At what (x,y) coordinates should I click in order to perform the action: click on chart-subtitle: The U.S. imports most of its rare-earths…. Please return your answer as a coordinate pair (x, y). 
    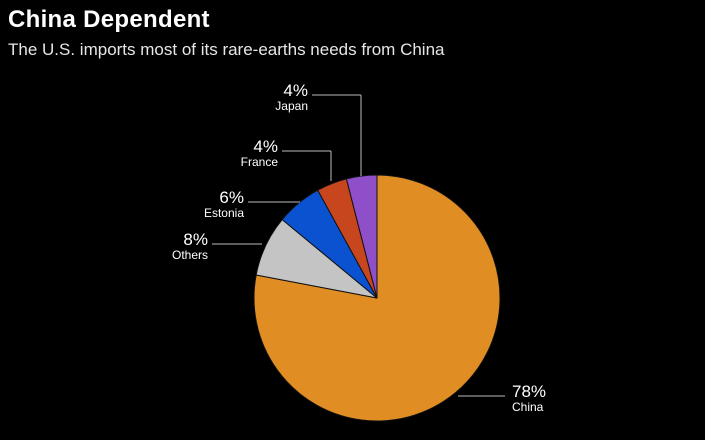
    Looking at the image, I should click on (226, 49).